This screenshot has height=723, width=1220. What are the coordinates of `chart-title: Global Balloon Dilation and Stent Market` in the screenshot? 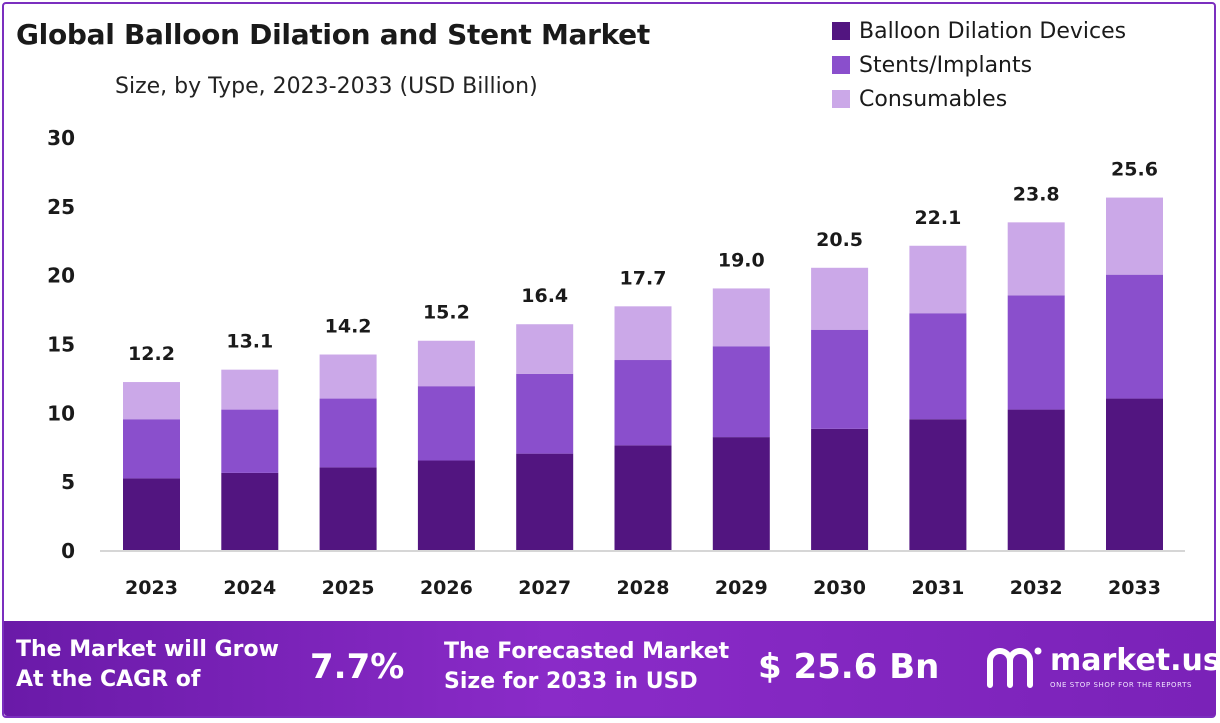 It's located at (333, 34).